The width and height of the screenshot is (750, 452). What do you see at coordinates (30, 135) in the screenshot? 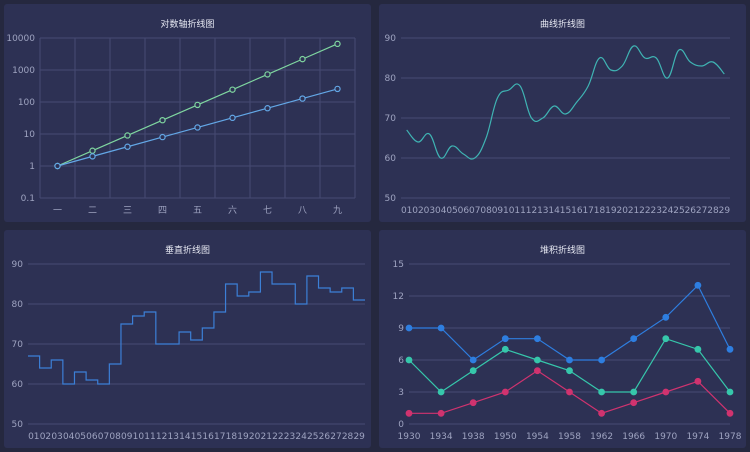
I see `y-tick-label: 10` at bounding box center [30, 135].